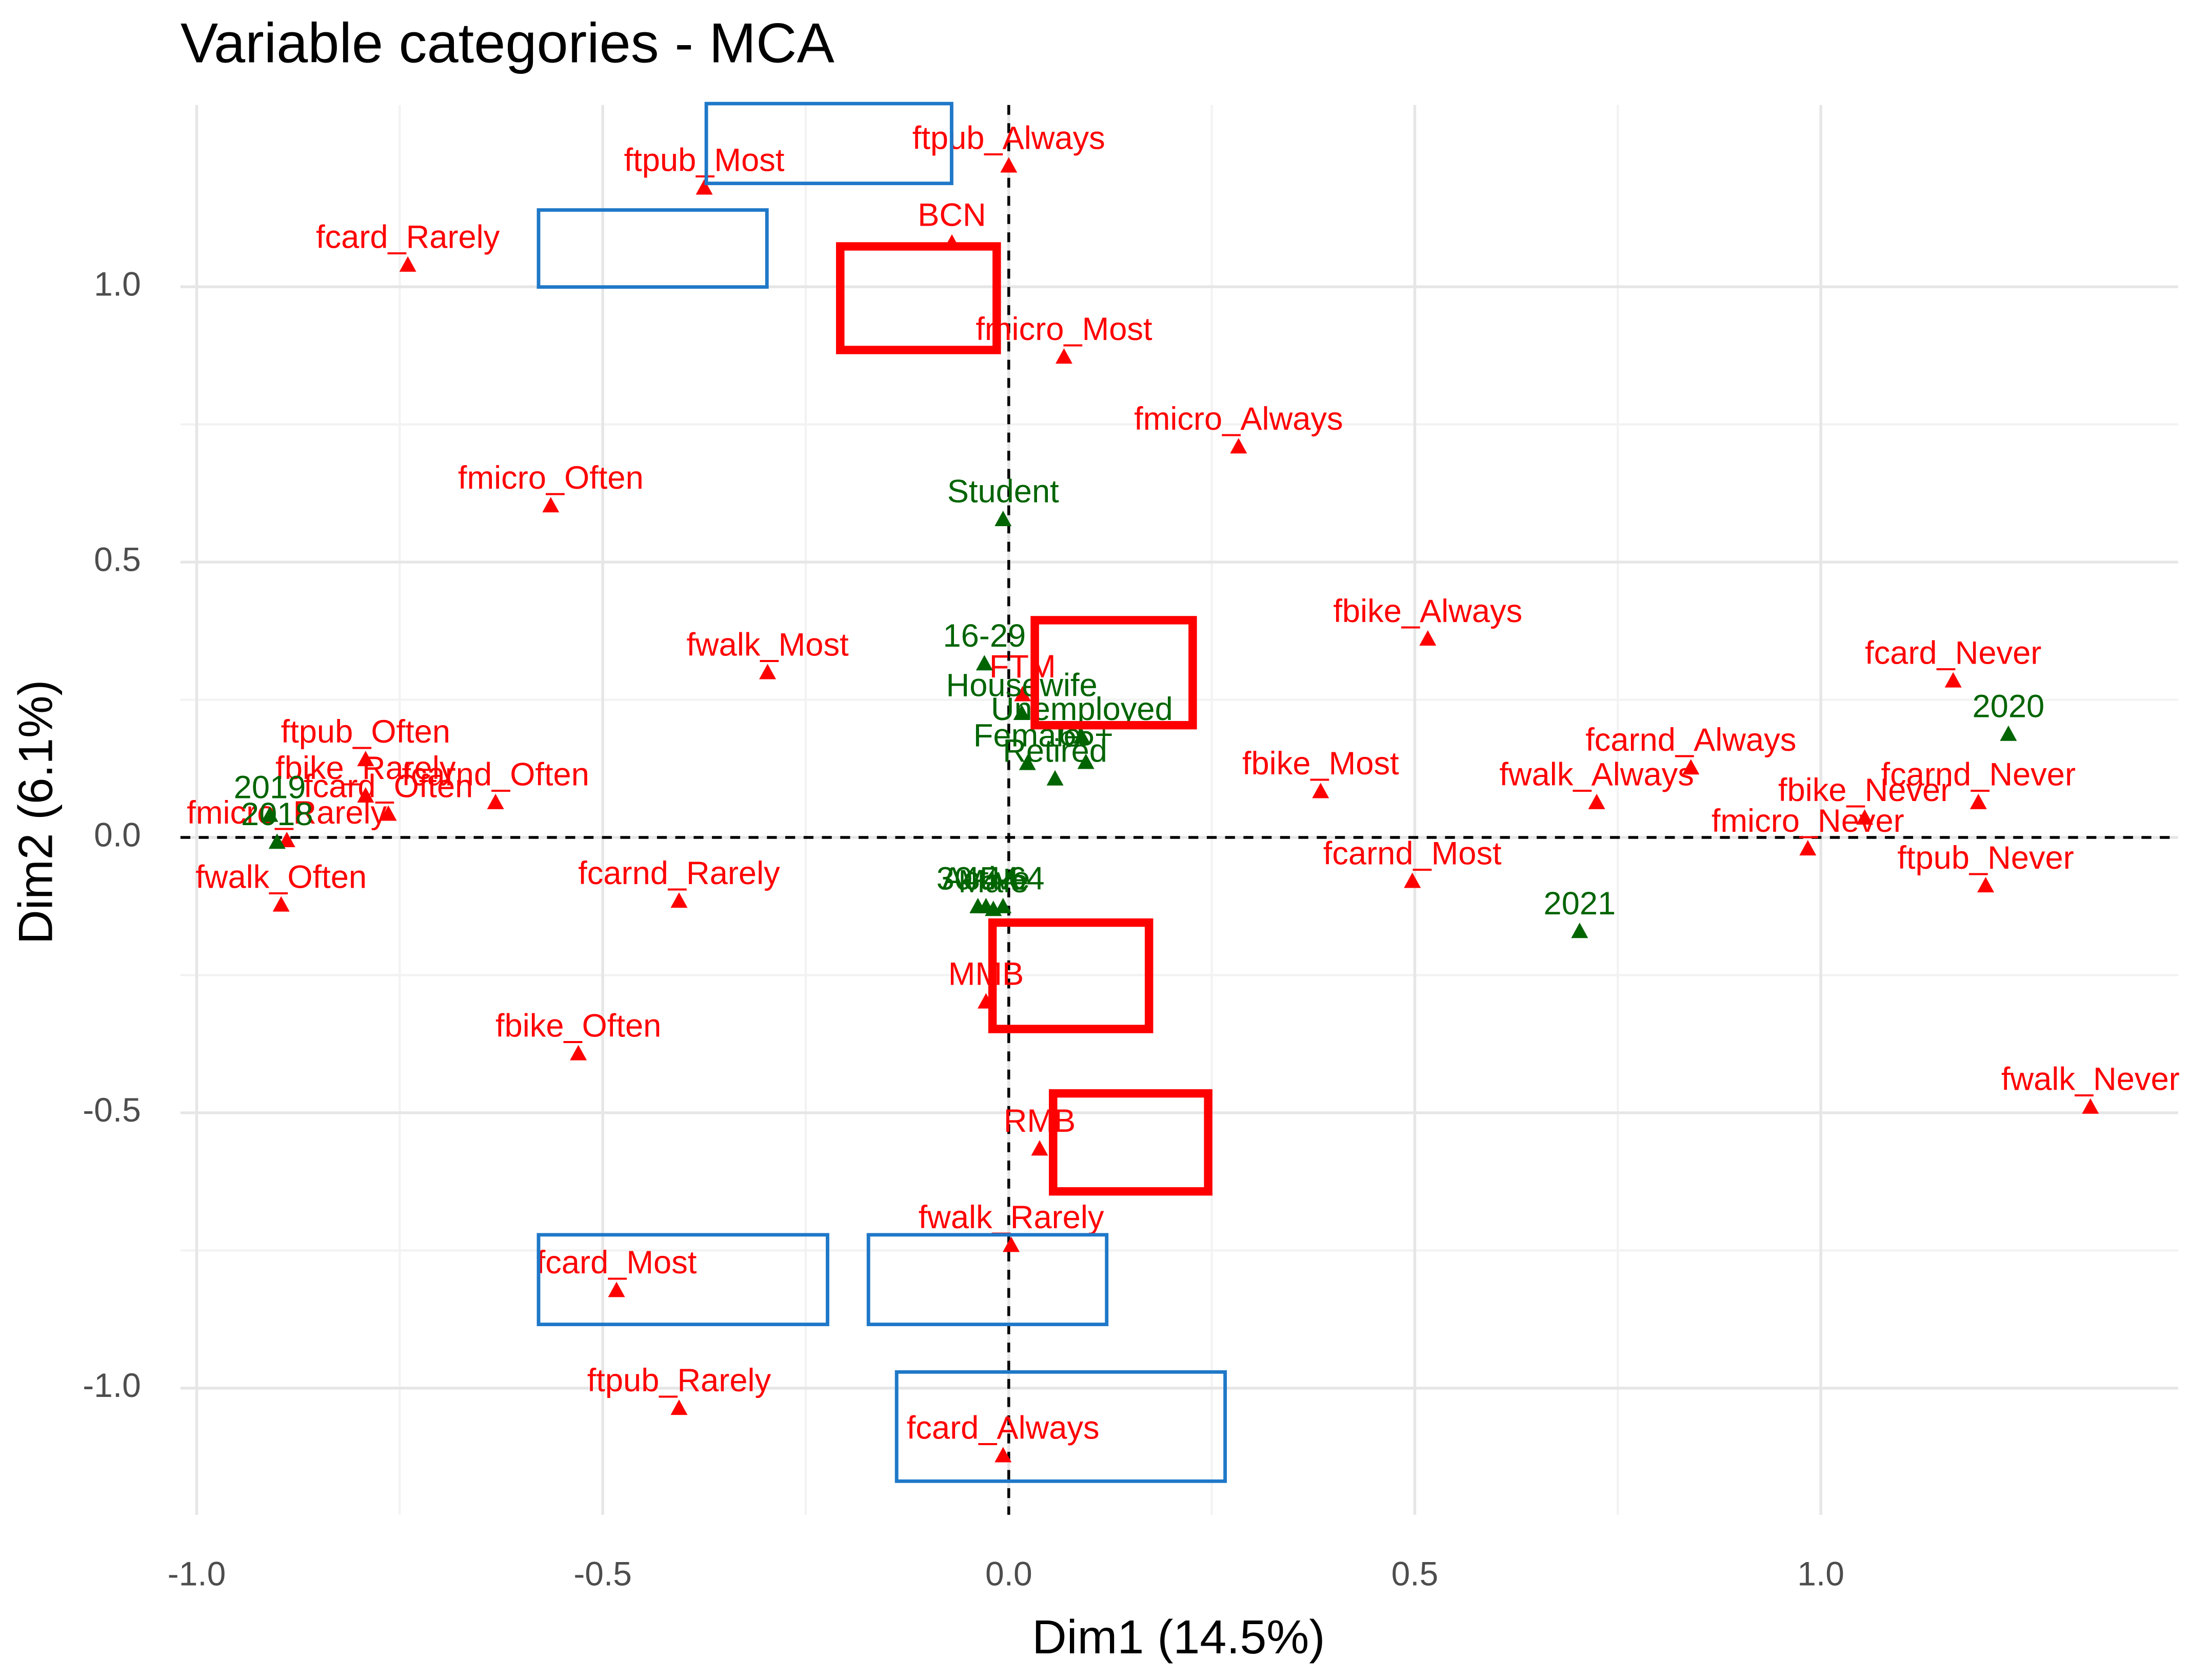  Describe the element at coordinates (1412, 853) in the screenshot. I see `point-label: fcarnd_Most` at that location.